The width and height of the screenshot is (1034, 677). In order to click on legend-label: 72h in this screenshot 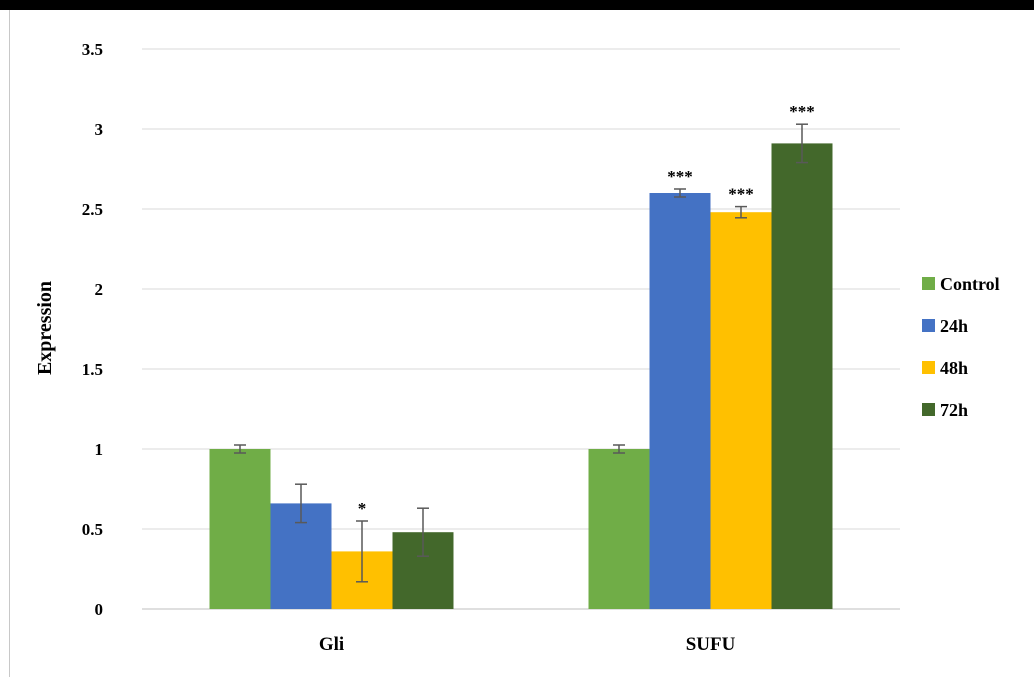, I will do `click(954, 410)`.